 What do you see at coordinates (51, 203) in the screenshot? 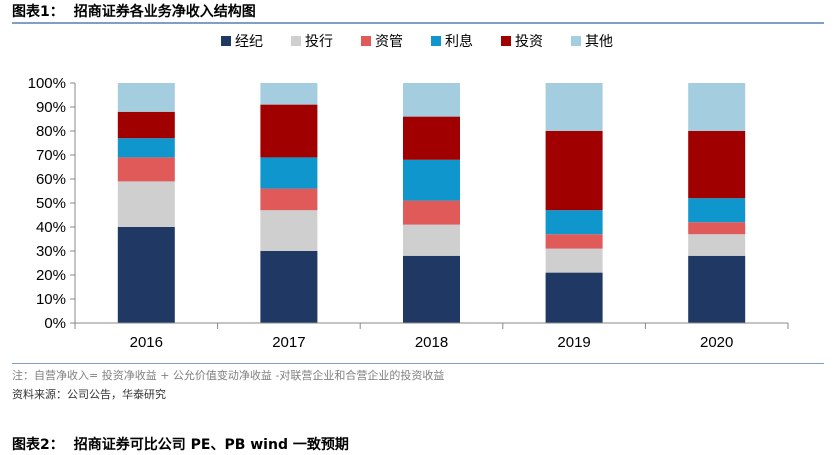
I see `y-tick-label-5: 50%` at bounding box center [51, 203].